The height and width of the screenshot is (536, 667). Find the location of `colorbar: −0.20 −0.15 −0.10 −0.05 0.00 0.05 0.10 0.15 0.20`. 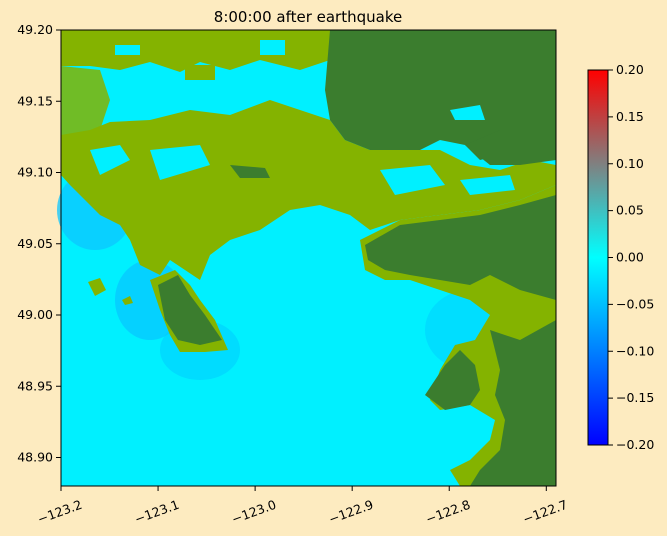

colorbar: −0.20 −0.15 −0.10 −0.05 0.00 0.05 0.10 0.15 0.20 is located at coordinates (620, 257).